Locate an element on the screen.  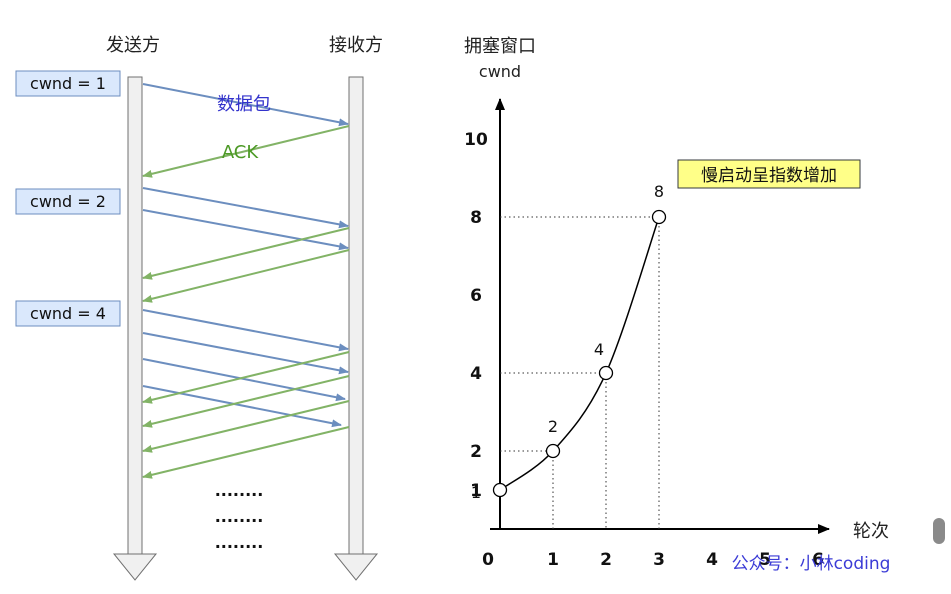
cwnd-box-2: cwnd = 2 is located at coordinates (68, 201).